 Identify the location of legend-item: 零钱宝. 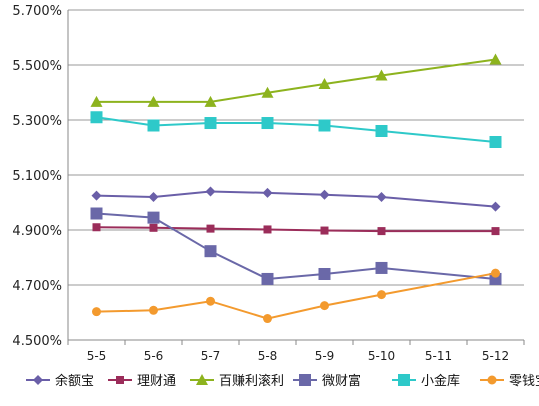
(509, 381).